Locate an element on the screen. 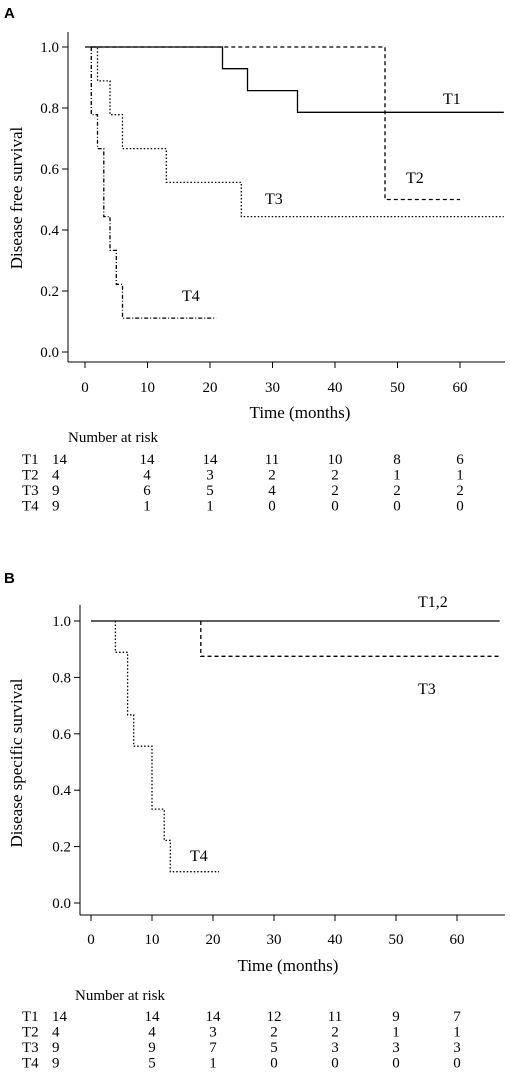 The image size is (510, 1073). y-axis-title: Disease specific survival is located at coordinates (16, 762).